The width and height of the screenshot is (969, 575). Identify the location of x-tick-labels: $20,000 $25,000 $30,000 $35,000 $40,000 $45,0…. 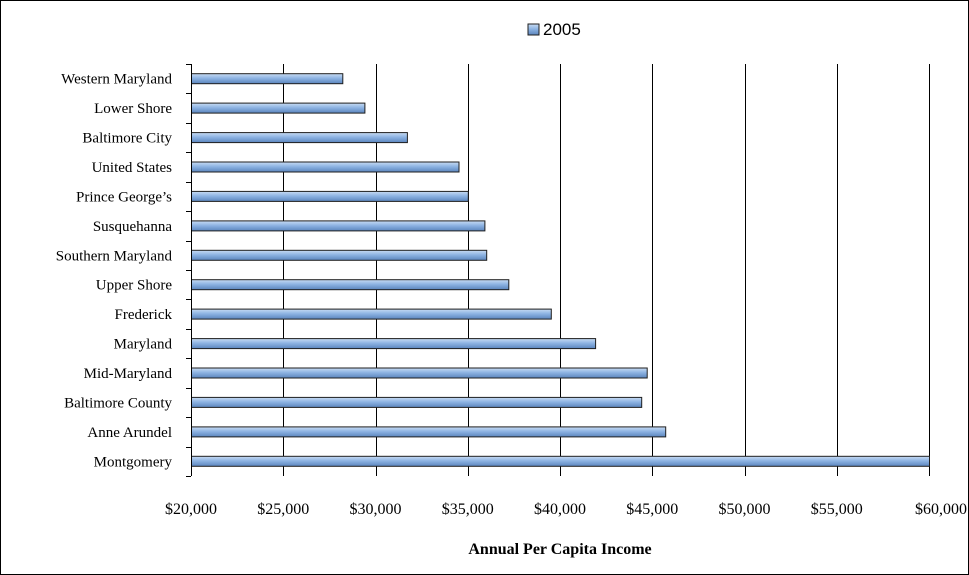
(566, 509).